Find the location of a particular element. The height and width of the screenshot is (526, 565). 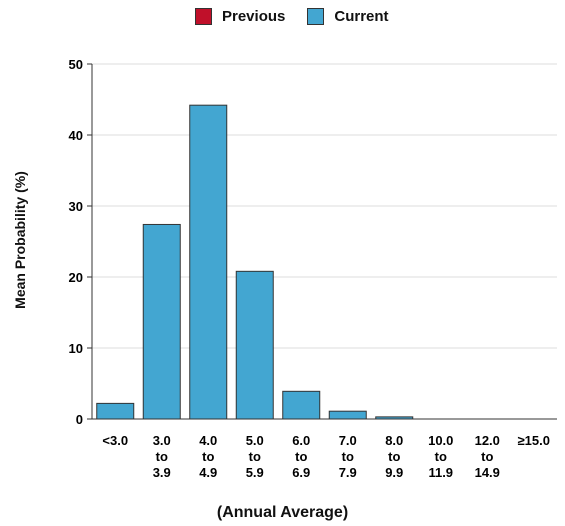

y-tick-label: 10 is located at coordinates (76, 348).